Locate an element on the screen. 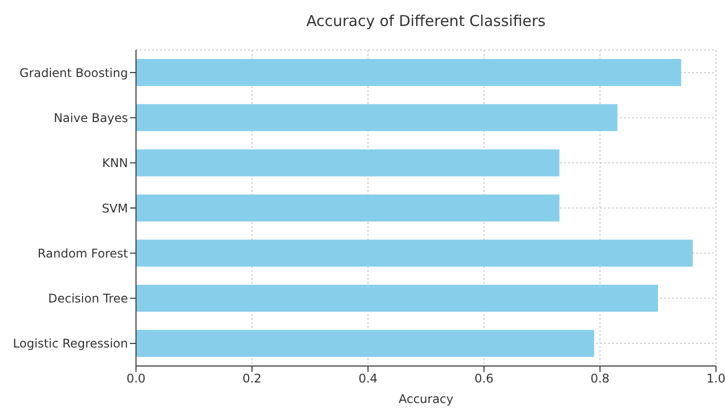 This screenshot has width=725, height=412. x-tick-label: 1.0 is located at coordinates (715, 379).